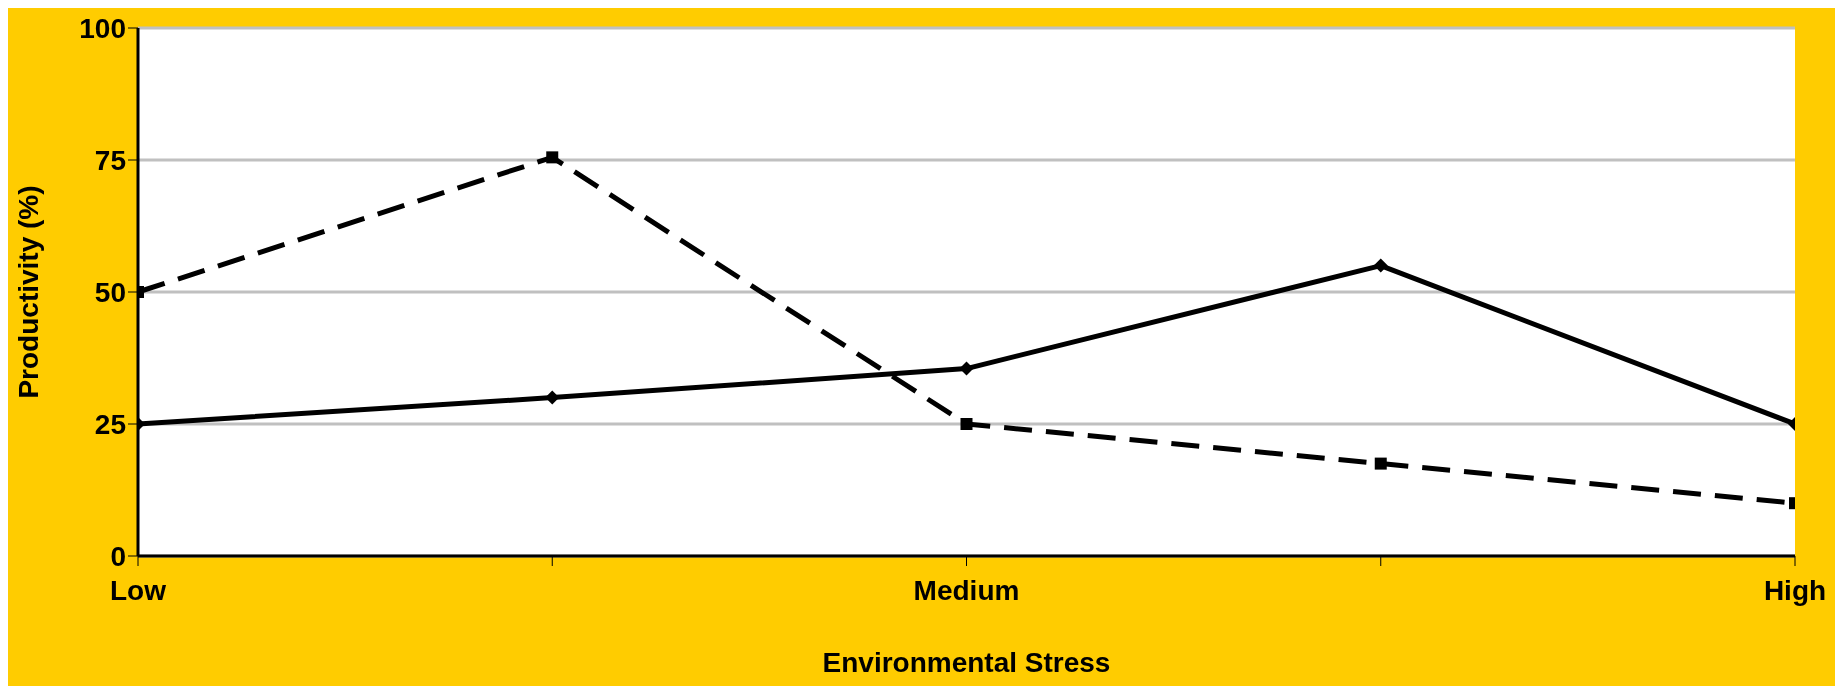  I want to click on y-tick-label: 75, so click(110, 160).